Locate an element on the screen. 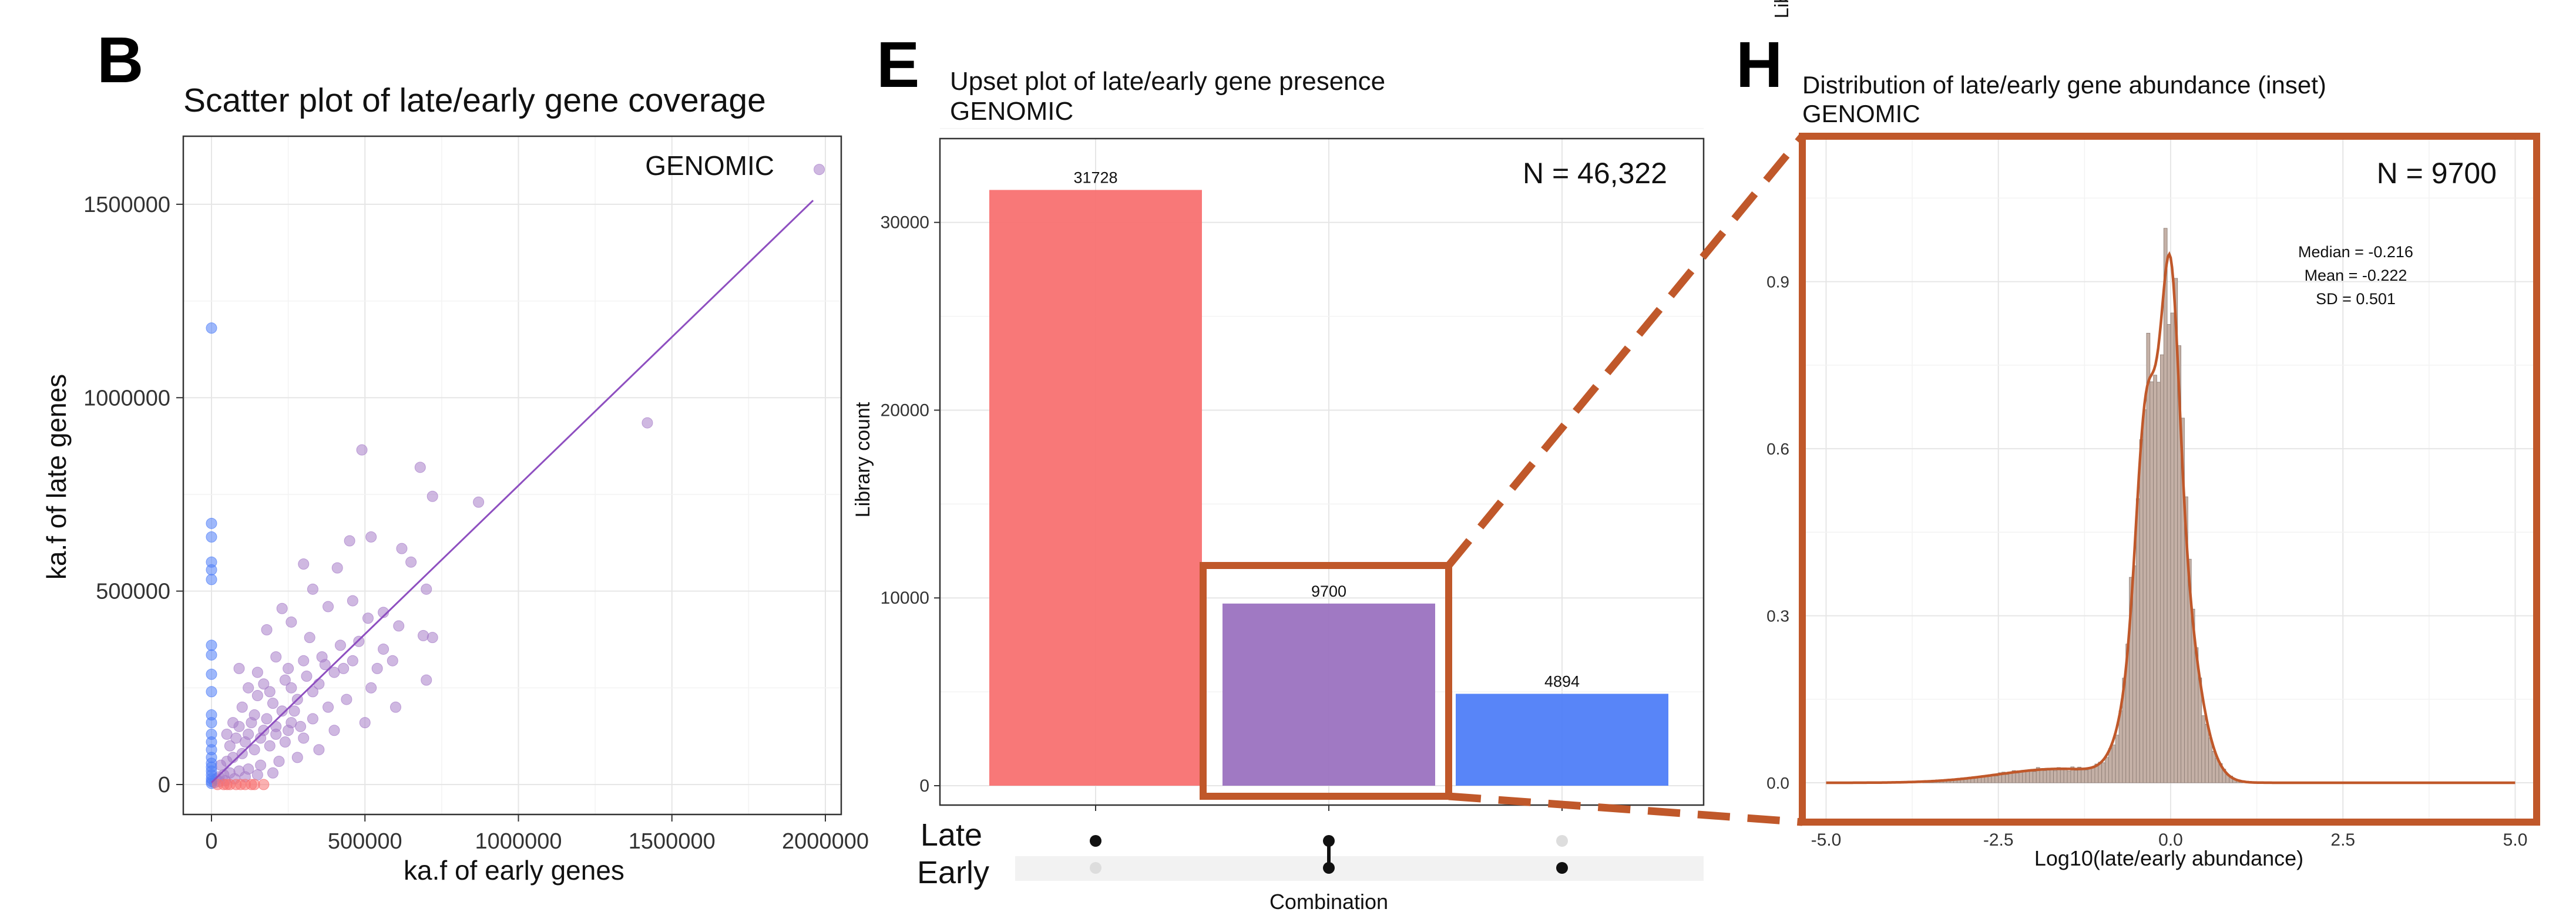 The width and height of the screenshot is (2576, 919). panel-h-ylabel: Library count is located at coordinates (1782, 9).